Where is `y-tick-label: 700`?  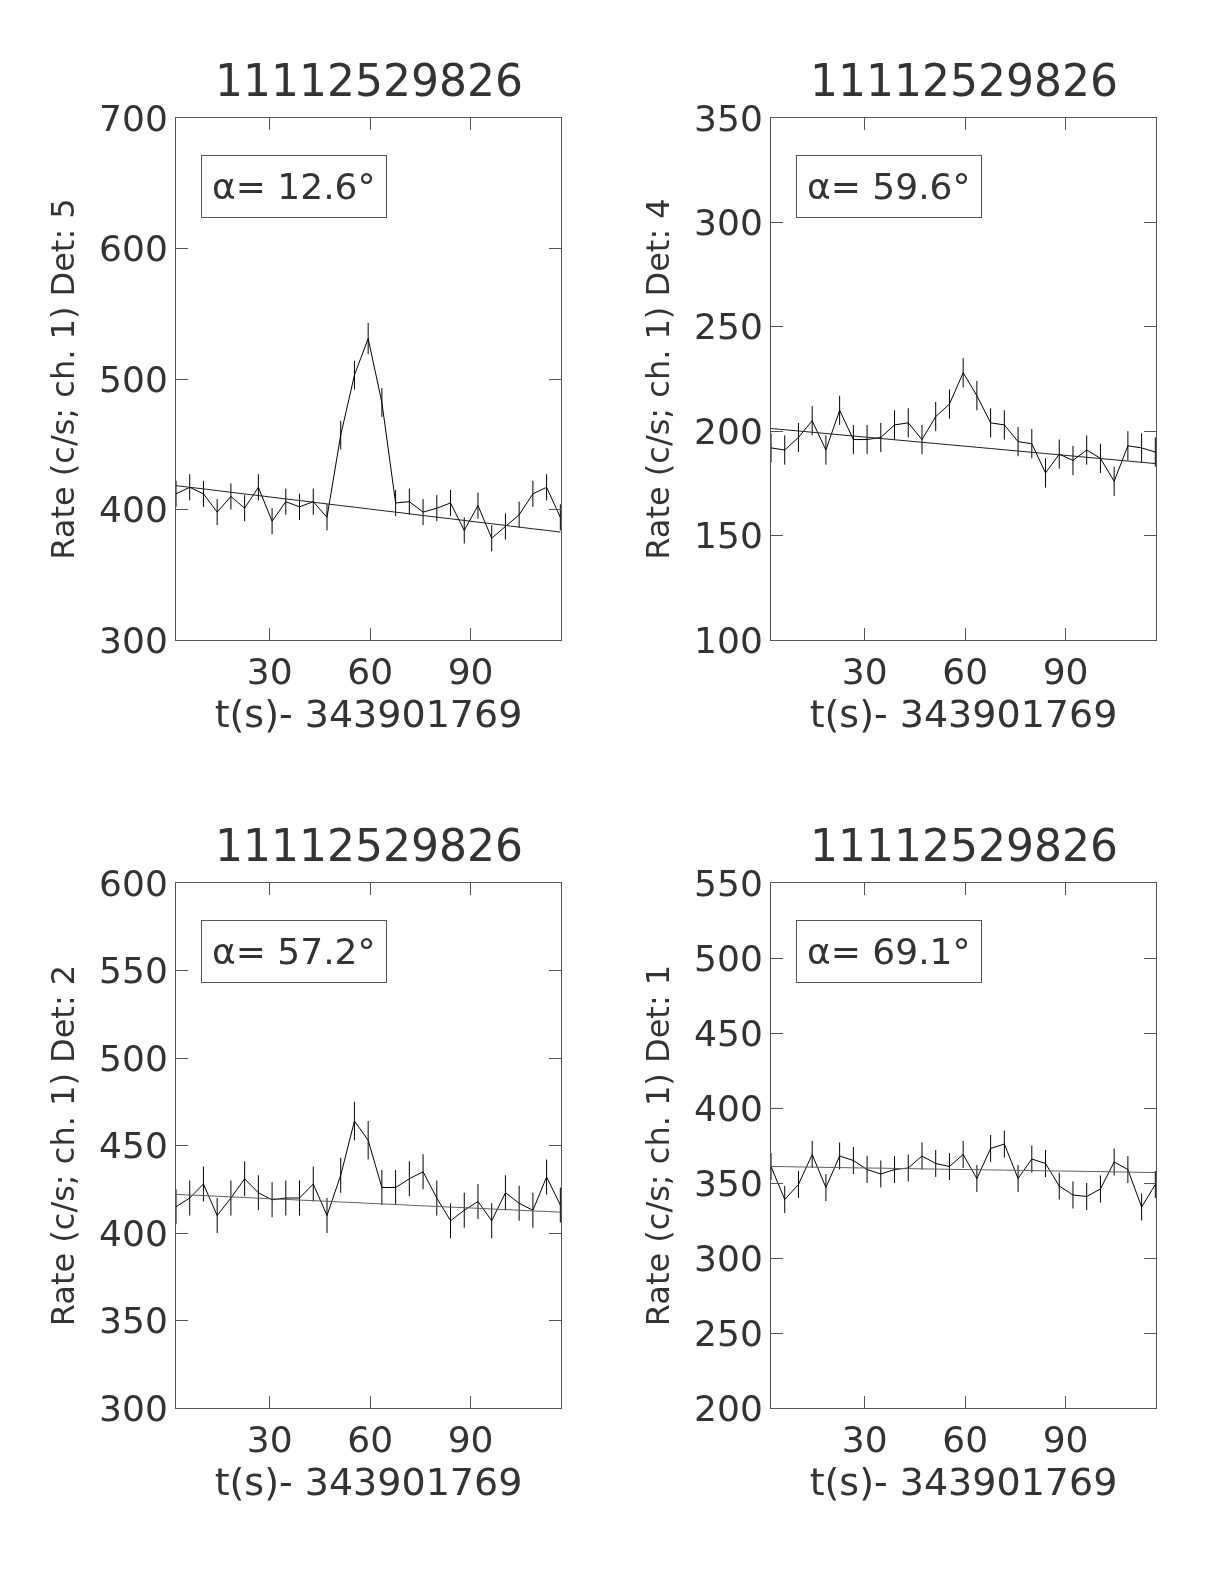
y-tick-label: 700 is located at coordinates (133, 118).